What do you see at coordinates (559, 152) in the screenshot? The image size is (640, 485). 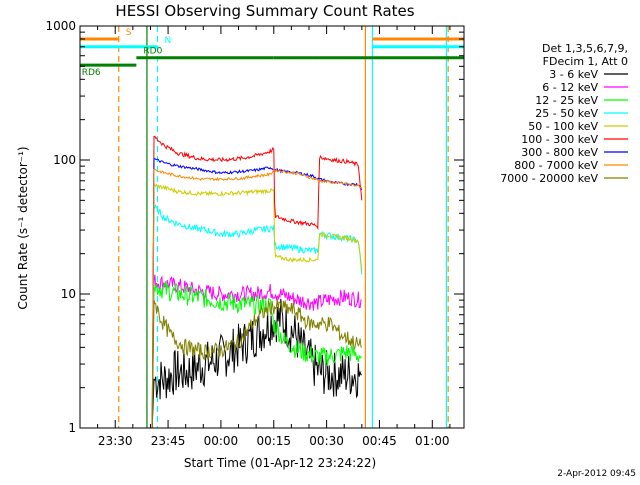 I see `legend-label-6: 300 - 800 keV` at bounding box center [559, 152].